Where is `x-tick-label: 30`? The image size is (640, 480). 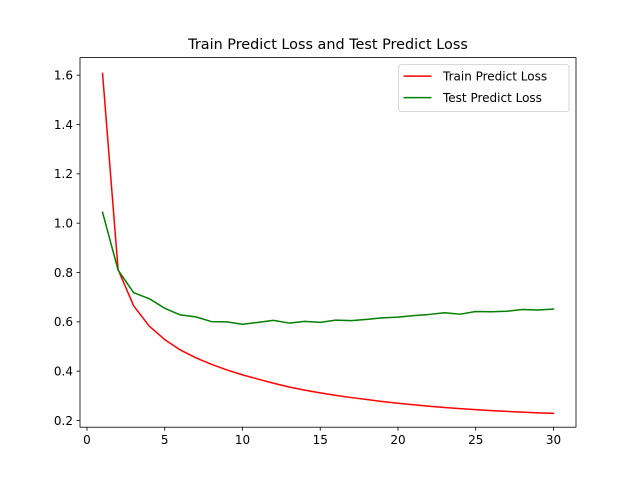
x-tick-label: 30 is located at coordinates (553, 440).